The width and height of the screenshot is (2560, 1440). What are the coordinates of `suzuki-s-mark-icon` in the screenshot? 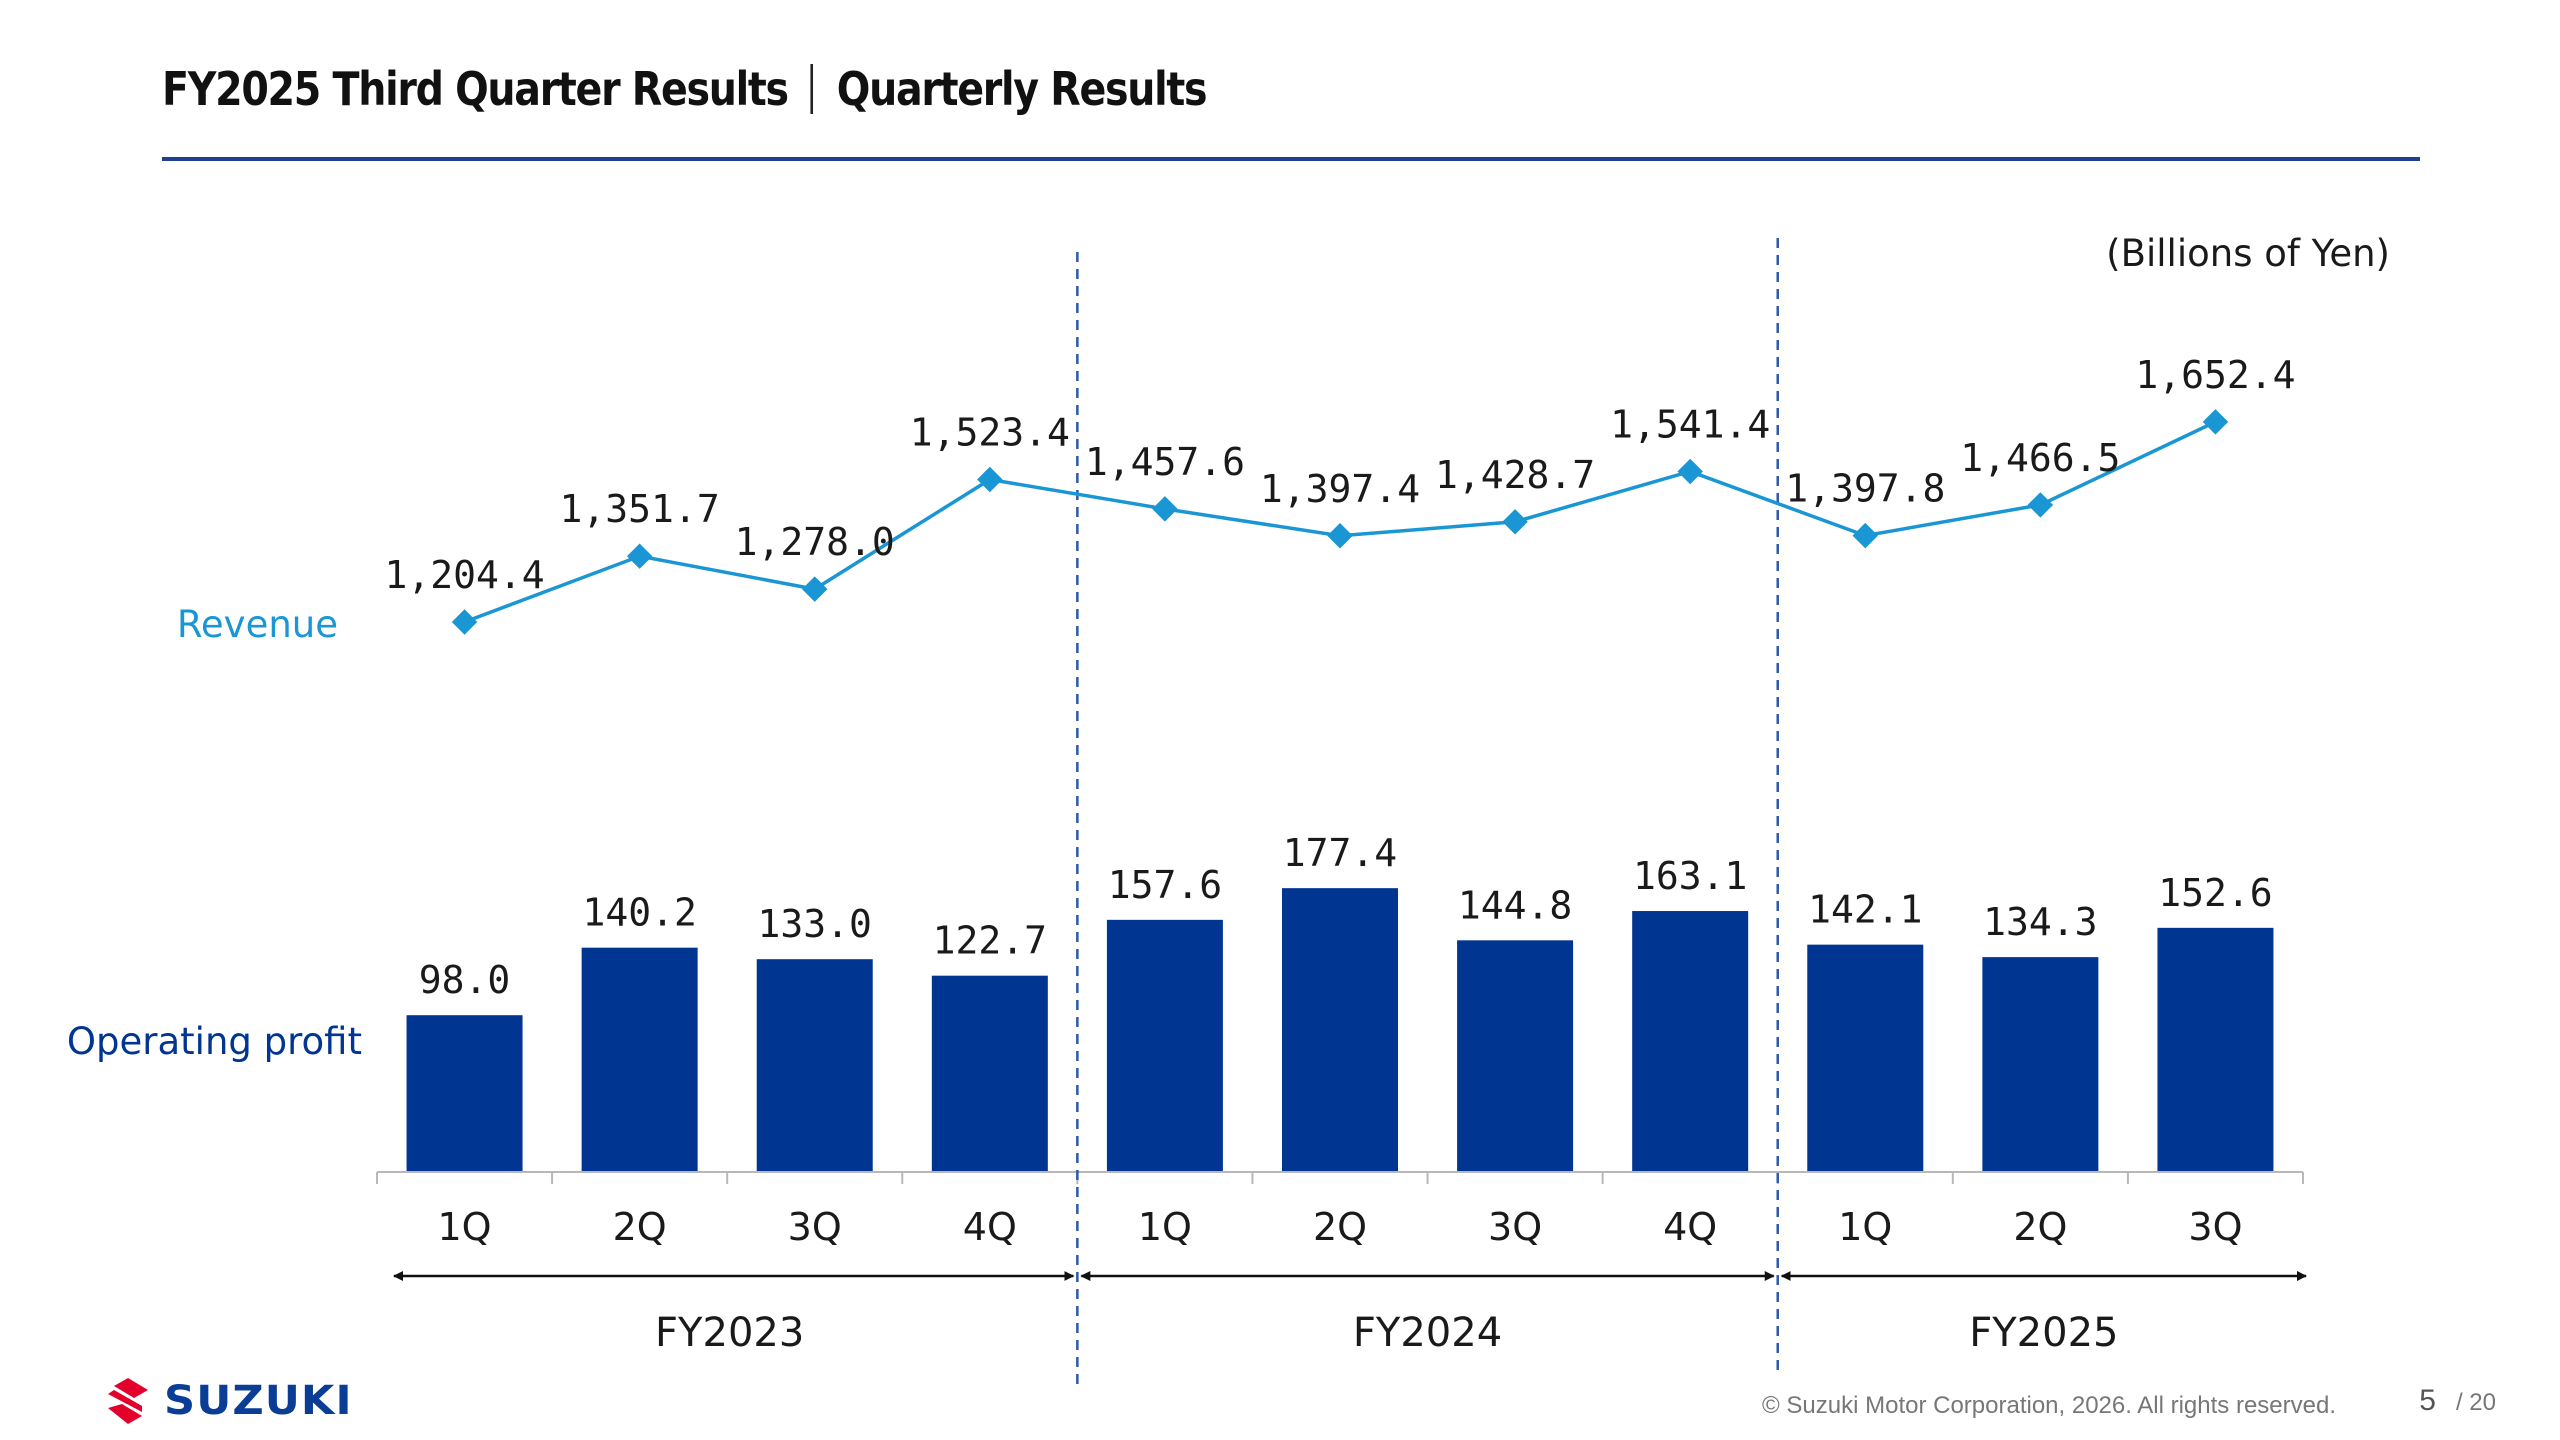 It's located at (128, 1401).